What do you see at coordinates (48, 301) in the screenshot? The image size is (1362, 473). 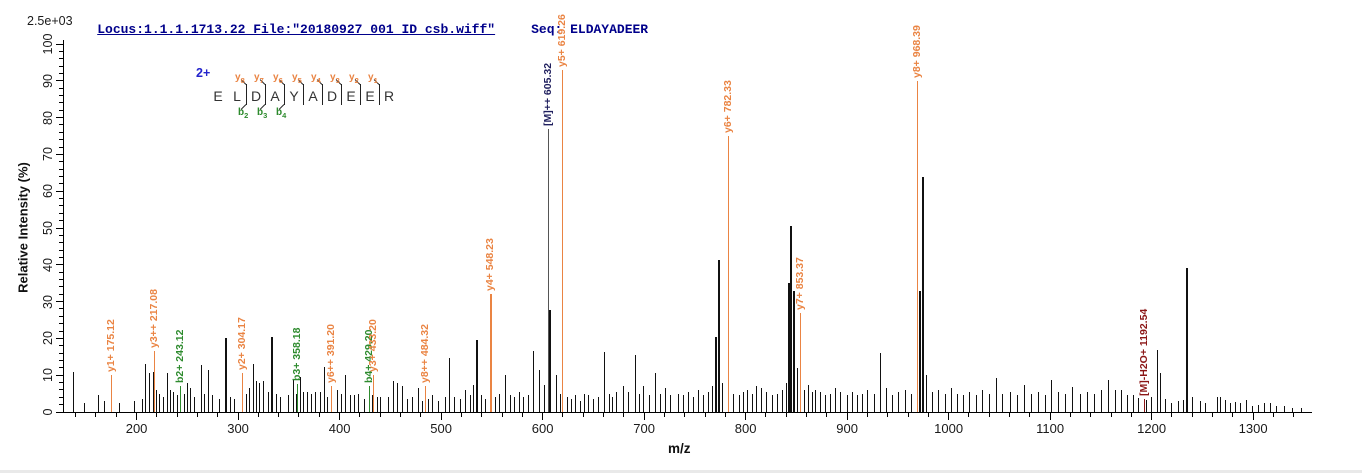 I see `y-tick-label: 30` at bounding box center [48, 301].